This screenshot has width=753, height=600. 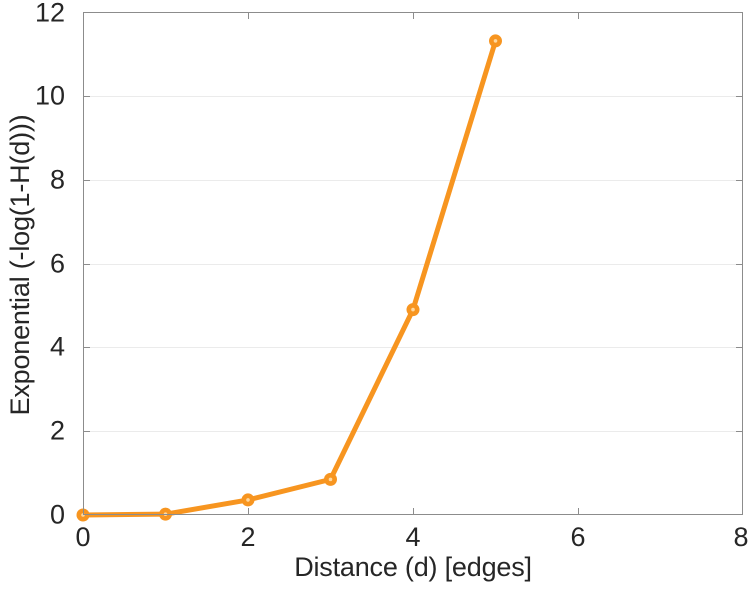 I want to click on x-tick-label: 8, so click(x=741, y=537).